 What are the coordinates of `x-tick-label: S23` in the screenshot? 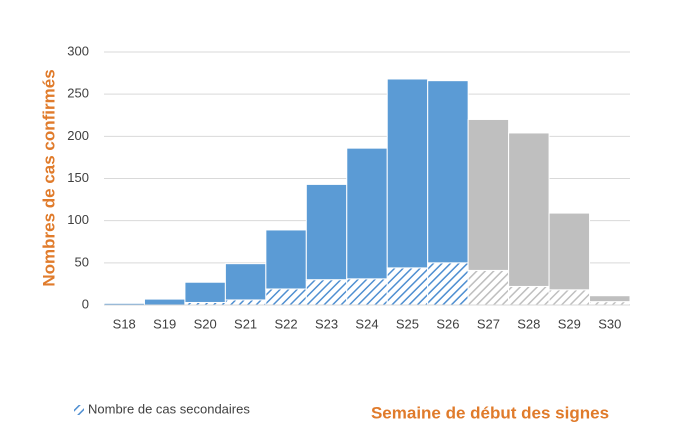 It's located at (326, 323).